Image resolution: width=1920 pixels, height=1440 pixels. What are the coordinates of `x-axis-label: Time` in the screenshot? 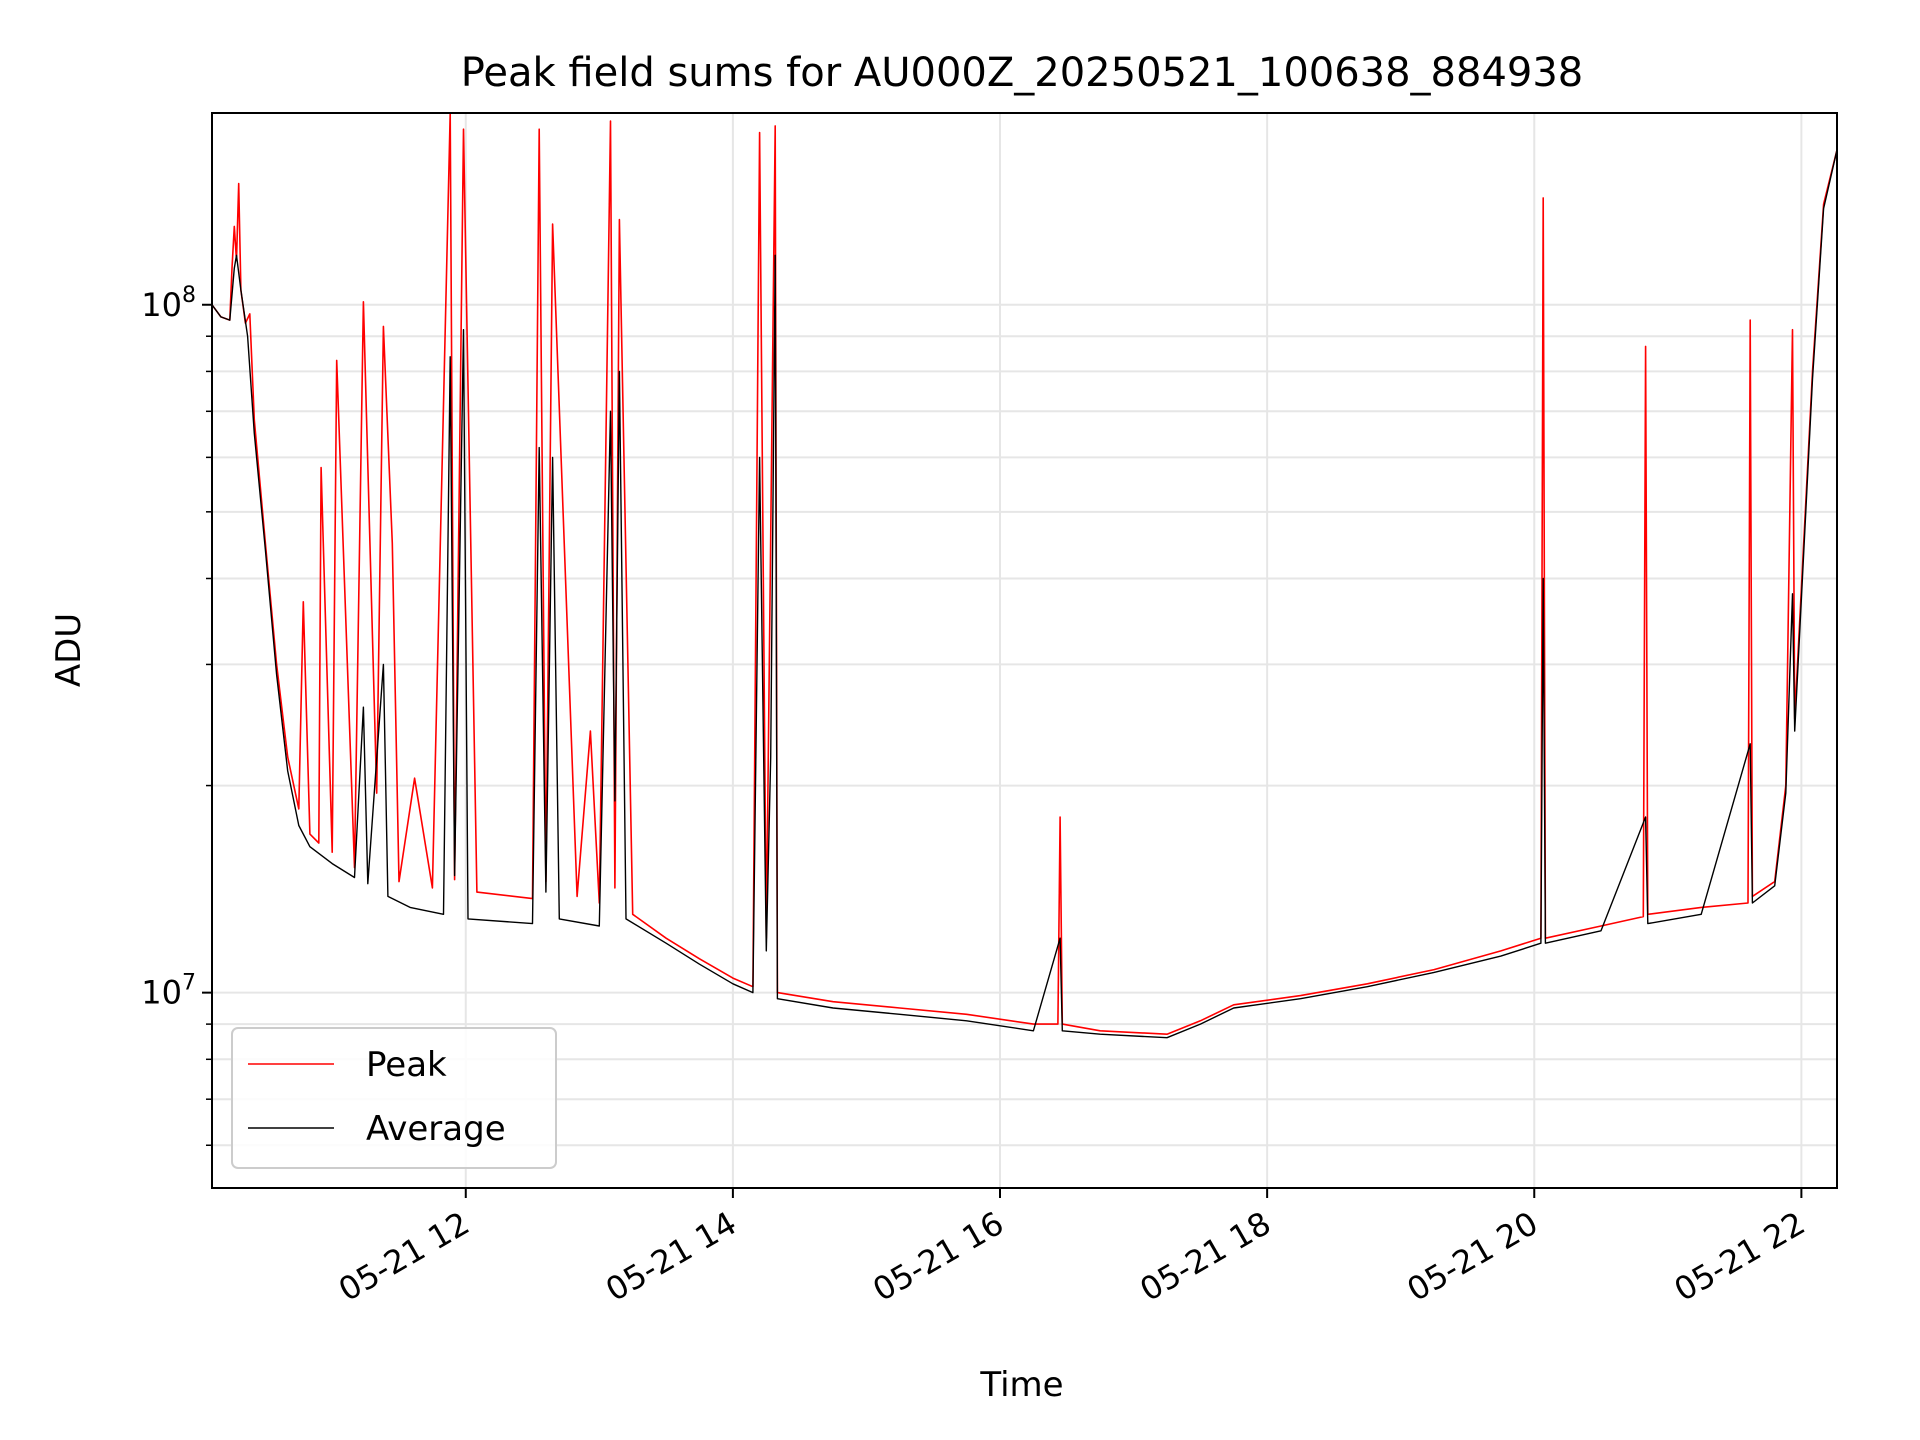 It's located at (1021, 1385).